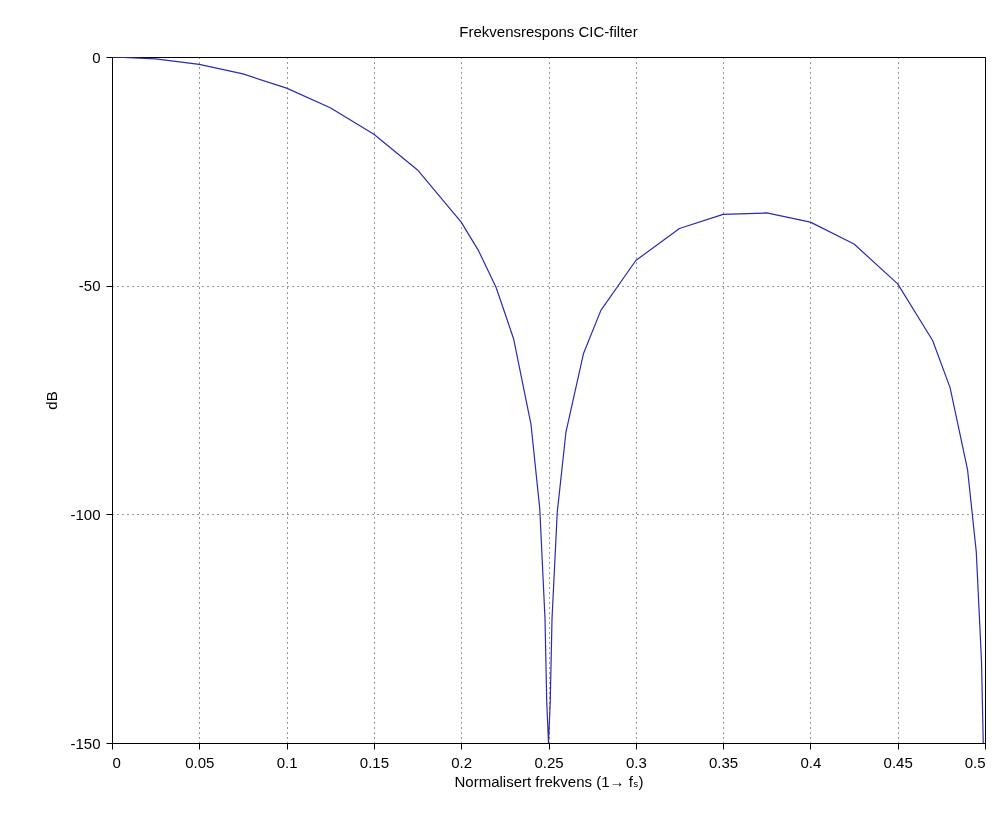 This screenshot has height=821, width=1002. I want to click on x-tick-label: 0, so click(116, 762).